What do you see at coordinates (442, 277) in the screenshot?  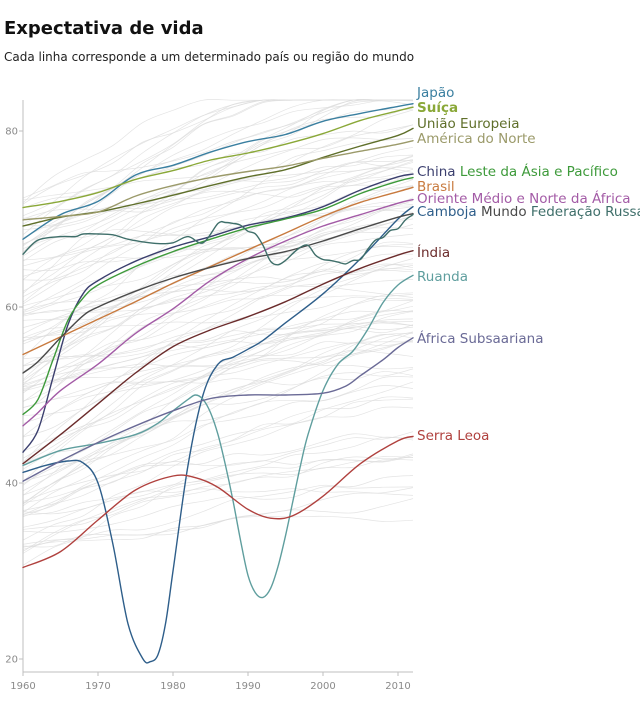 I see `series-label-ruanda: Ruanda` at bounding box center [442, 277].